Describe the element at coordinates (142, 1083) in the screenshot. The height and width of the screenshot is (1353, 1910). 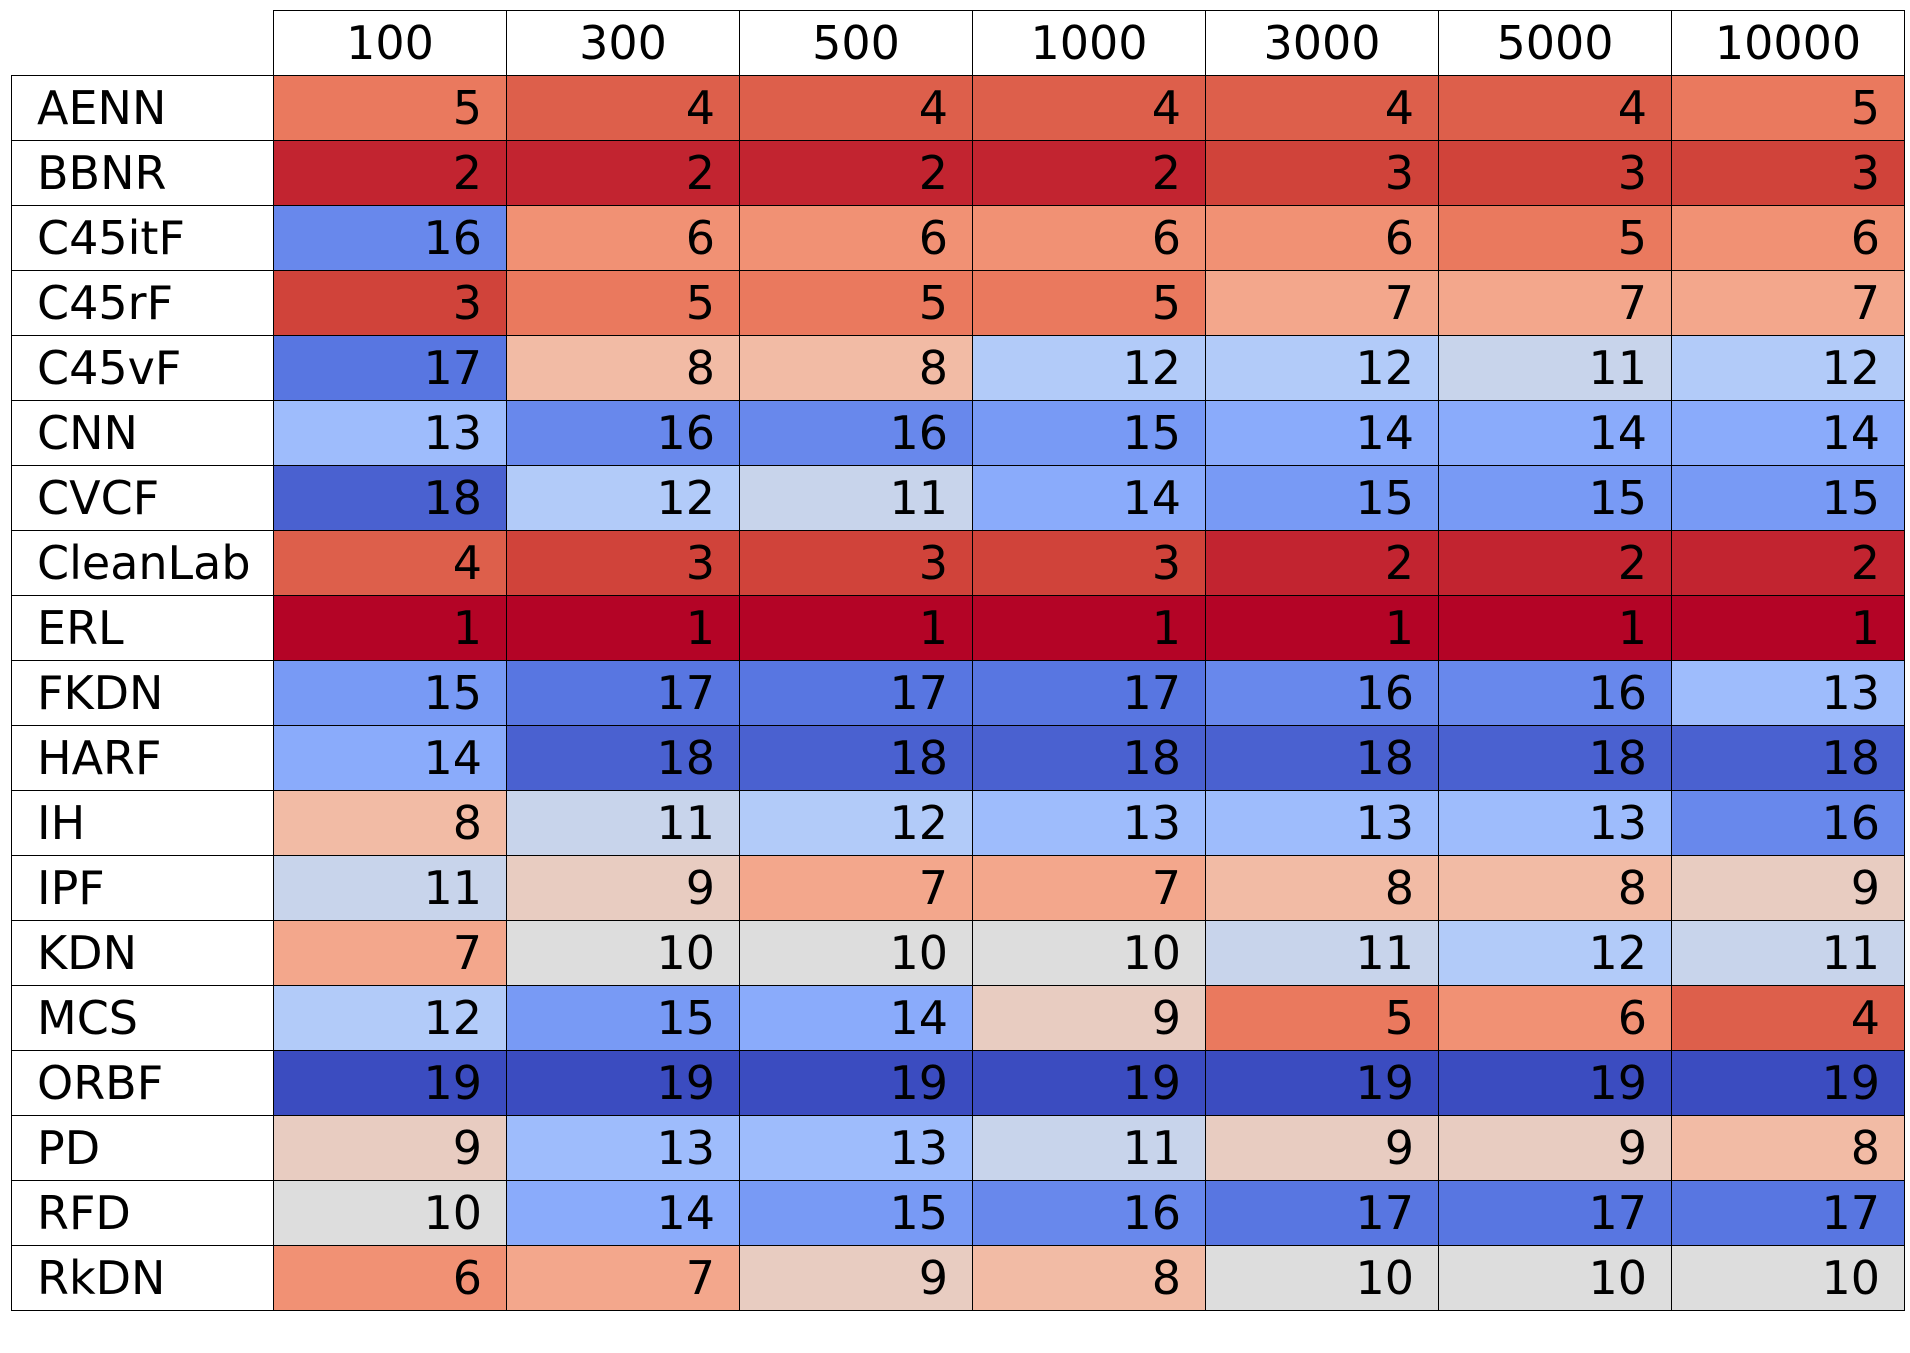
I see `row-header-orbf: ORBF` at that location.